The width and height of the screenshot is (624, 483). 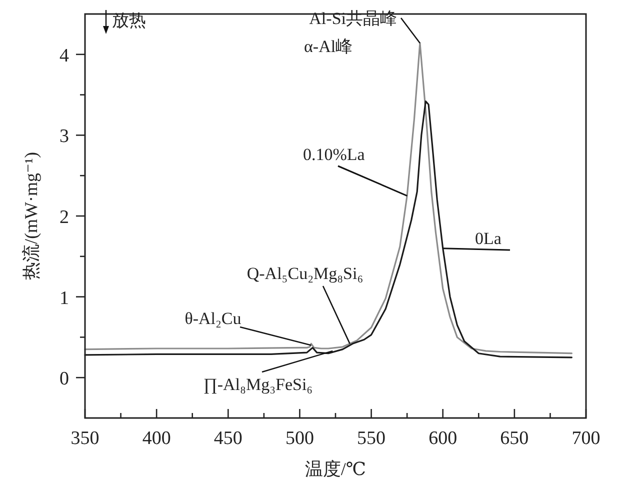 I want to click on annotation: ∏-Al₈Mg₃FeSi₆, so click(x=258, y=384).